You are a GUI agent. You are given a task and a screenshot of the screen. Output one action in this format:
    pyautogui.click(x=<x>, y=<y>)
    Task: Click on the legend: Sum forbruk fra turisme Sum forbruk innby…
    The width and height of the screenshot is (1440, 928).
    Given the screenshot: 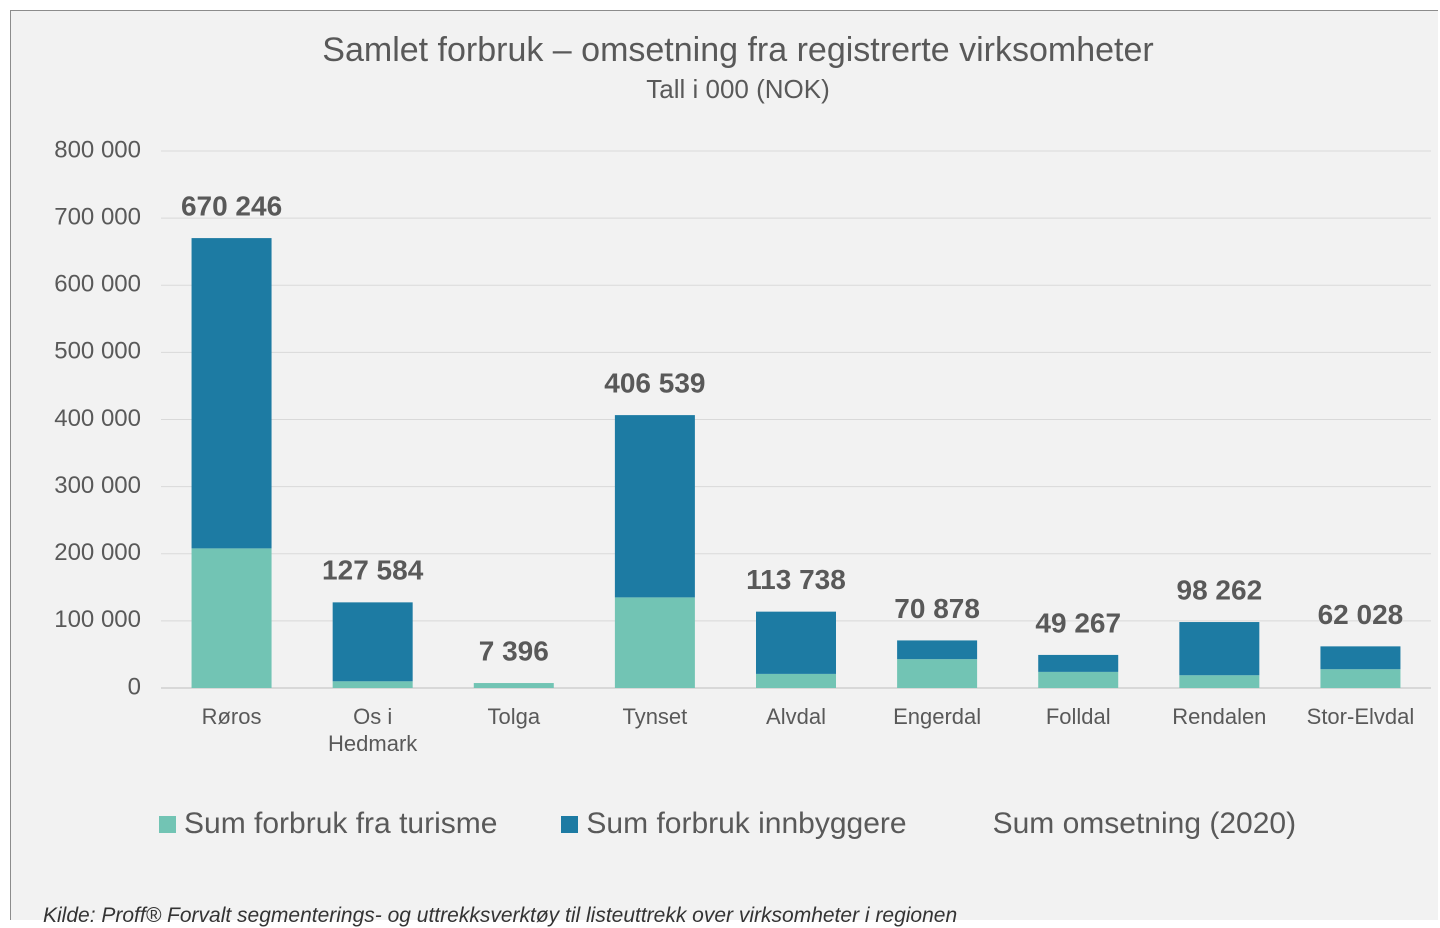 What is the action you would take?
    pyautogui.click(x=759, y=824)
    